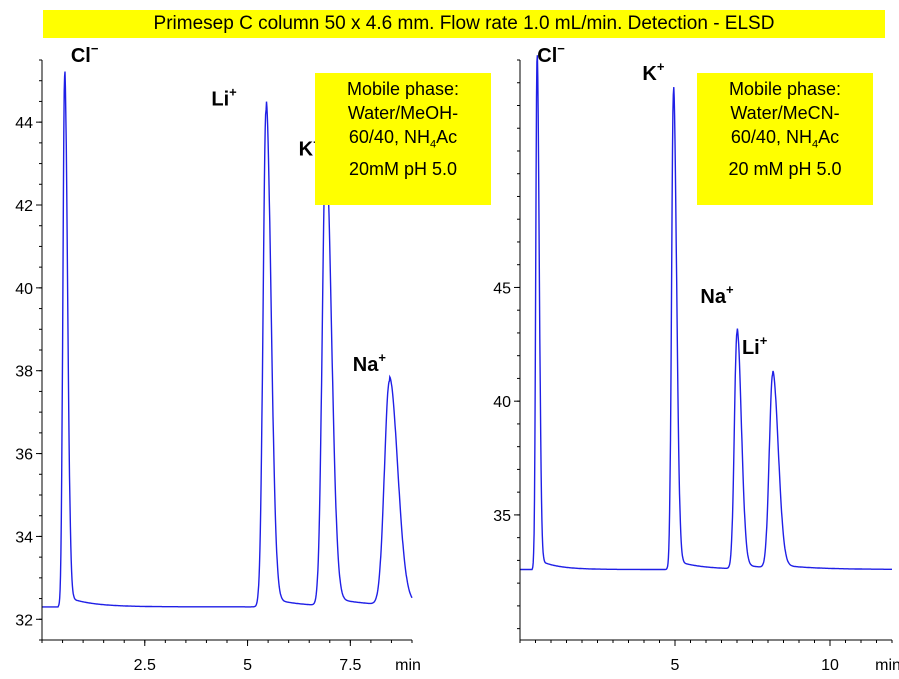  Describe the element at coordinates (785, 168) in the screenshot. I see `mobile-phase-line-4: 20 mM pH 5.0` at that location.